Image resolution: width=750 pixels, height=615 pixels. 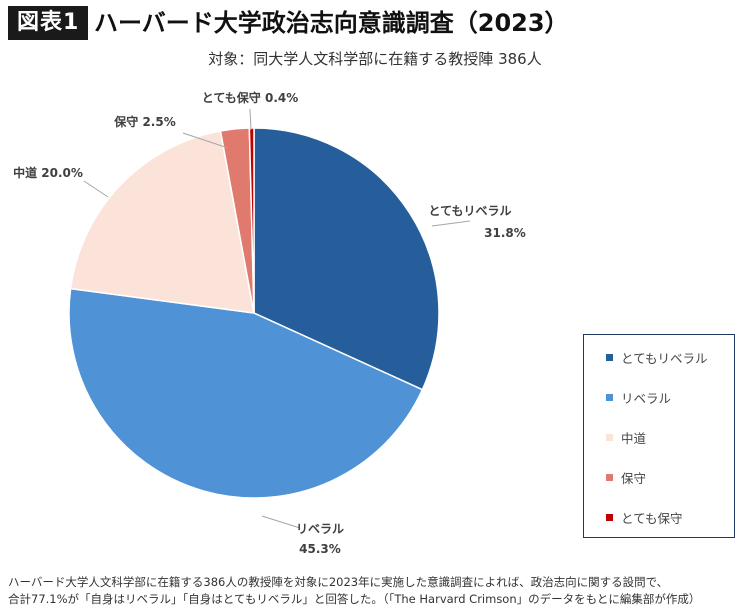 I want to click on legend-item-very-conservative: とても保守, so click(x=644, y=517).